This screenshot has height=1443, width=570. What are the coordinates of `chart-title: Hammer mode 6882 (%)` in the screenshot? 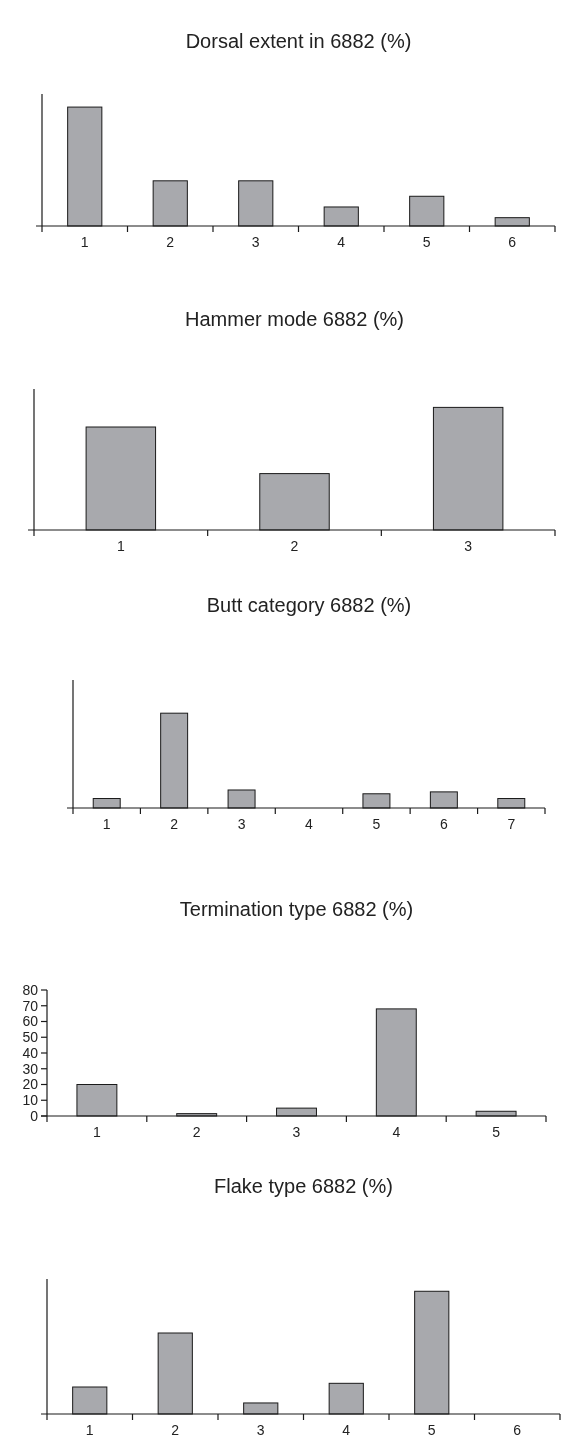 It's located at (294, 319).